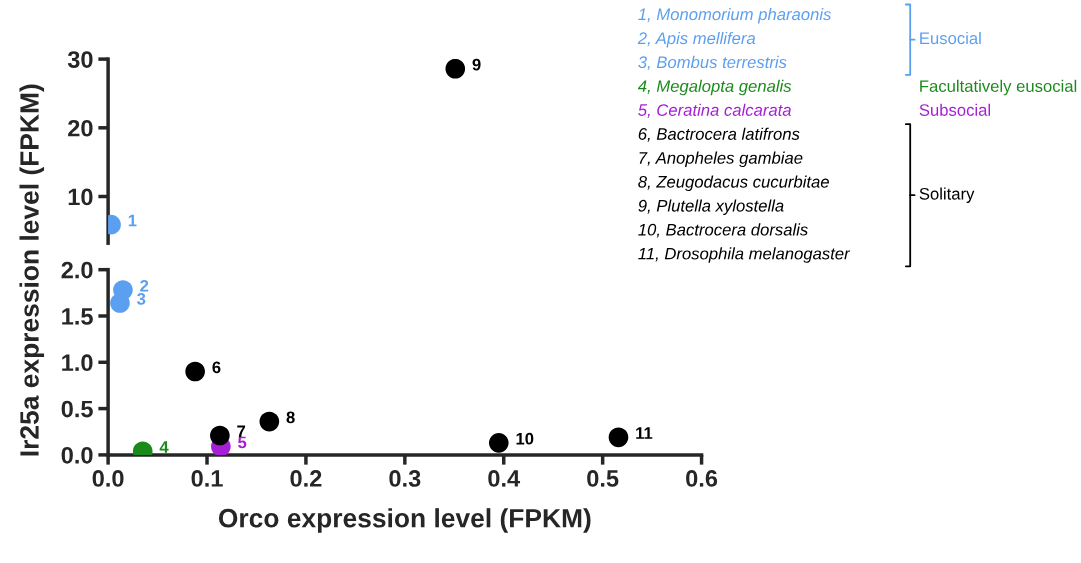 This screenshot has height=563, width=1081. What do you see at coordinates (711, 207) in the screenshot?
I see `text: 9, Plutella xylostella` at bounding box center [711, 207].